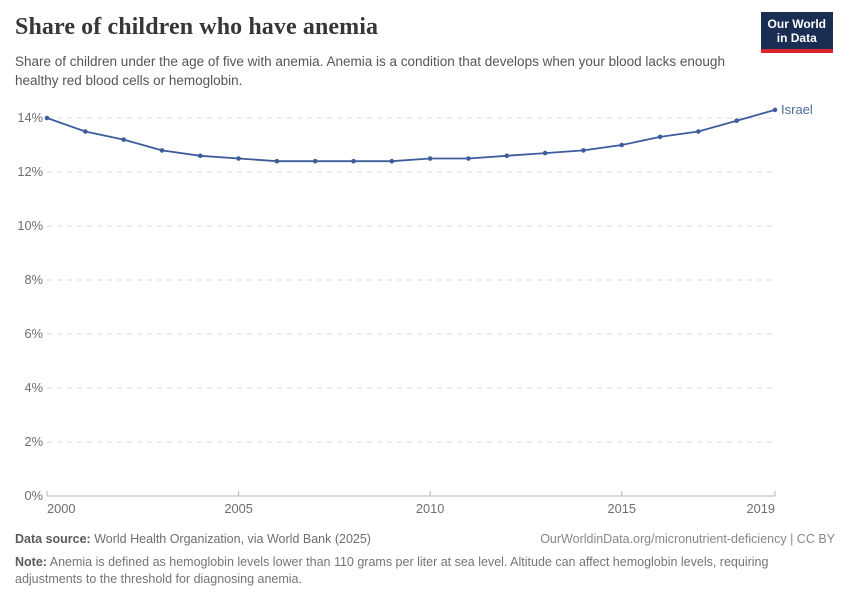  I want to click on series-line-israel, so click(411, 135).